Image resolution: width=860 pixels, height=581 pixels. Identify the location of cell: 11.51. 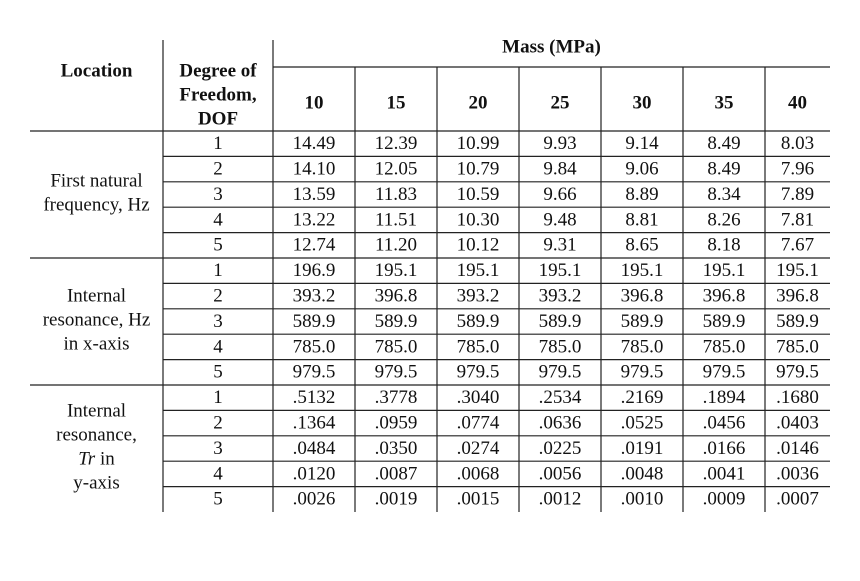
(396, 219).